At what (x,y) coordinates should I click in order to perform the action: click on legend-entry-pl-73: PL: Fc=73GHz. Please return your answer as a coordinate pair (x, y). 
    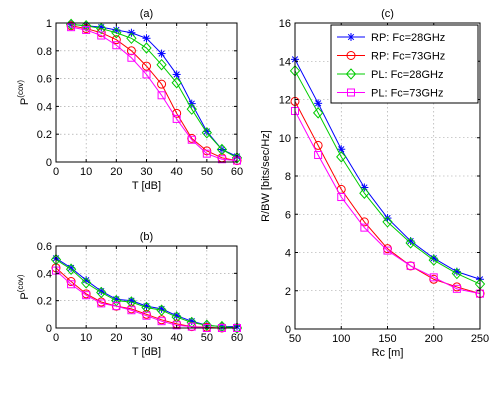
    Looking at the image, I should click on (390, 94).